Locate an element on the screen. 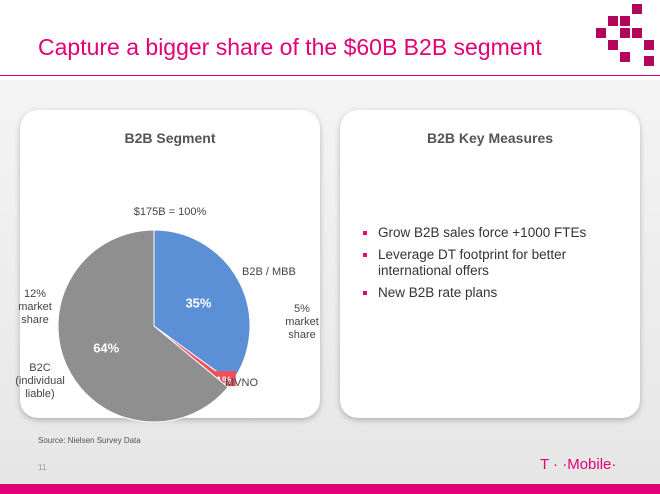 The width and height of the screenshot is (660, 494). b2b-label: B2B / MBB is located at coordinates (269, 272).